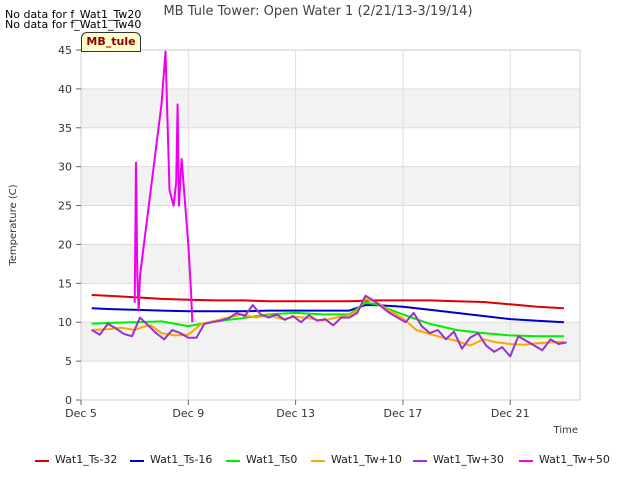  I want to click on y-axis-ticks: 0 5 10 15 20 25 30 35 40 45, so click(69, 225).